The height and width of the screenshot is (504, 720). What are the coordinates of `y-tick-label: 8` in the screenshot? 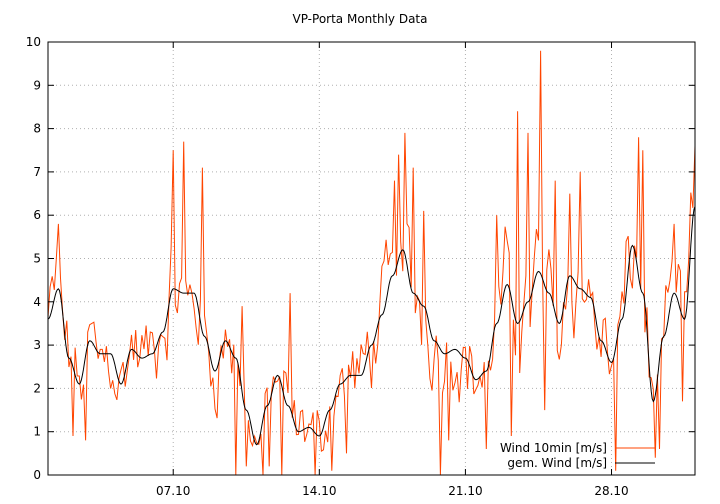 It's located at (37, 129).